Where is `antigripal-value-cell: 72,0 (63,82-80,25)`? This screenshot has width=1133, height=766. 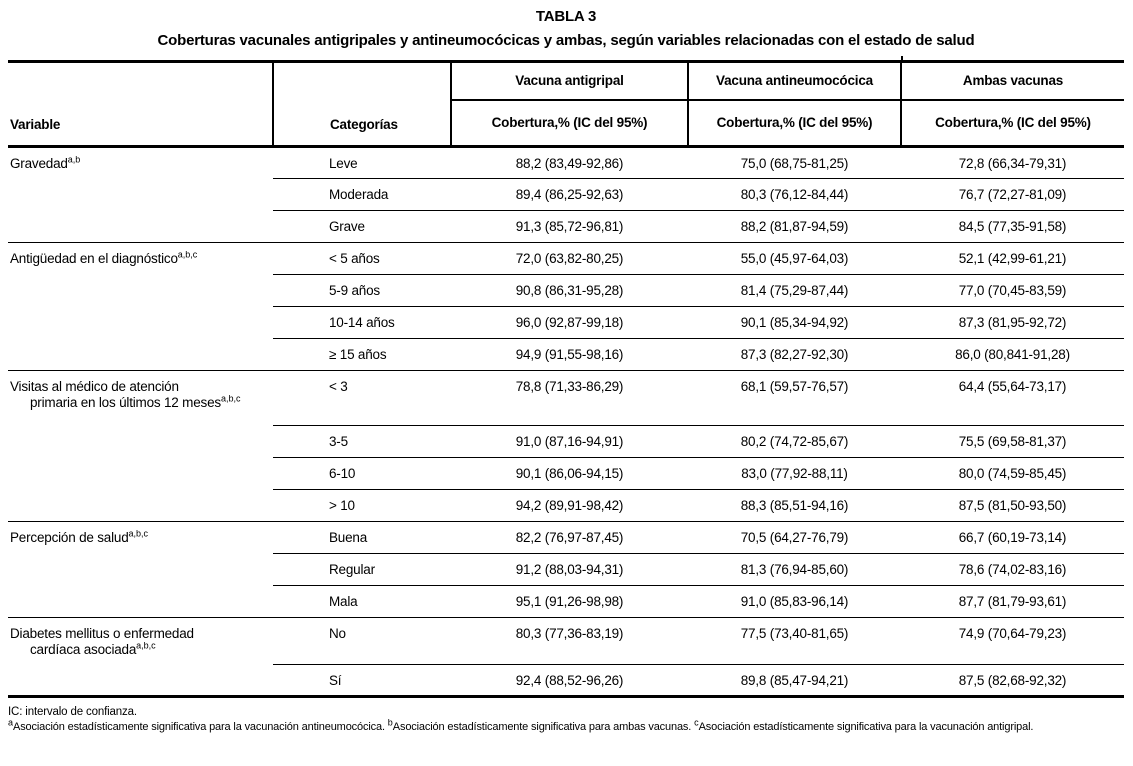
antigripal-value-cell: 72,0 (63,82-80,25) is located at coordinates (569, 258).